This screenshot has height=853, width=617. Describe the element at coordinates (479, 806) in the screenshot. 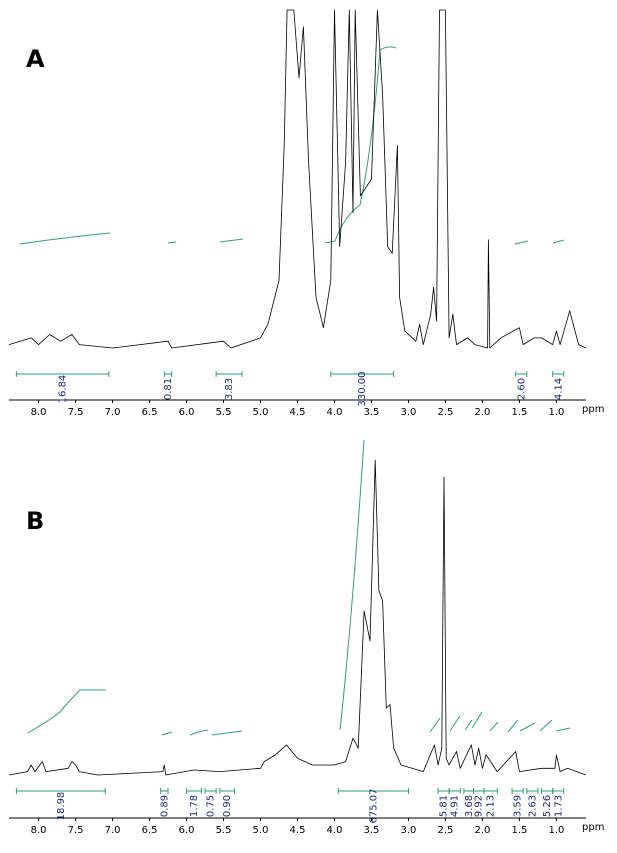

I see `integral-label: 9.92` at that location.